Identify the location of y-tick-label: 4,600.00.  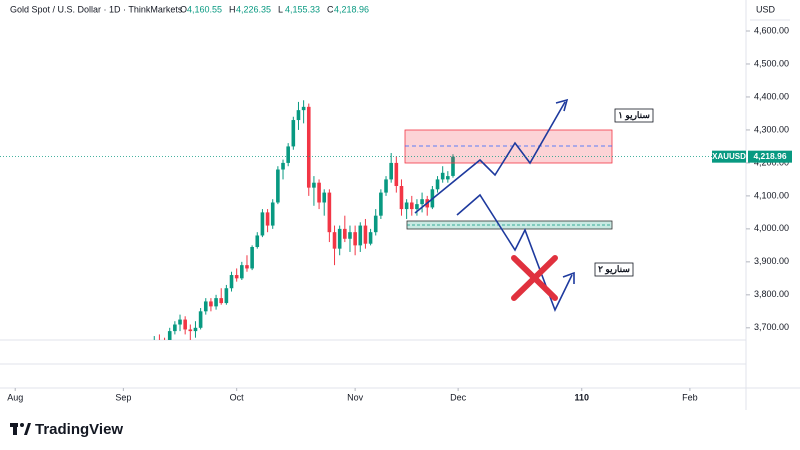
(771, 30).